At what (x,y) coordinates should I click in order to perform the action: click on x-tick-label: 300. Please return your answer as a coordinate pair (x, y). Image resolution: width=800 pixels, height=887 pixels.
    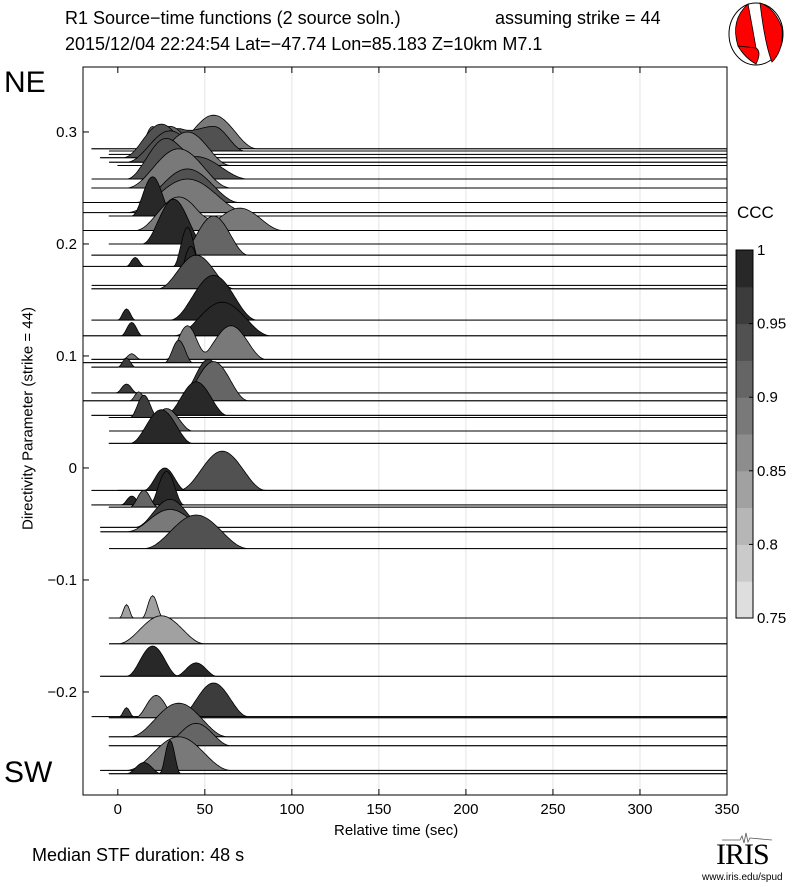
    Looking at the image, I should click on (639, 809).